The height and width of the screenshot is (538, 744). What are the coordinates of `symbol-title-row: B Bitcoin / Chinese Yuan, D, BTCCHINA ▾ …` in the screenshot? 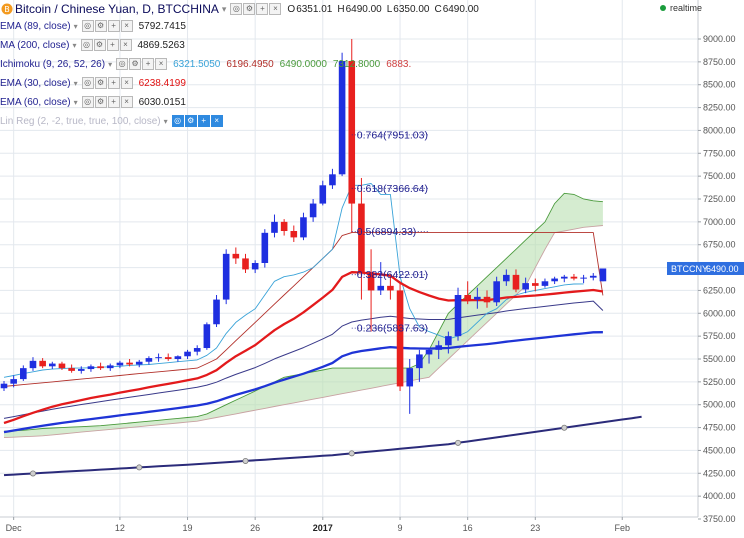 It's located at (242, 9).